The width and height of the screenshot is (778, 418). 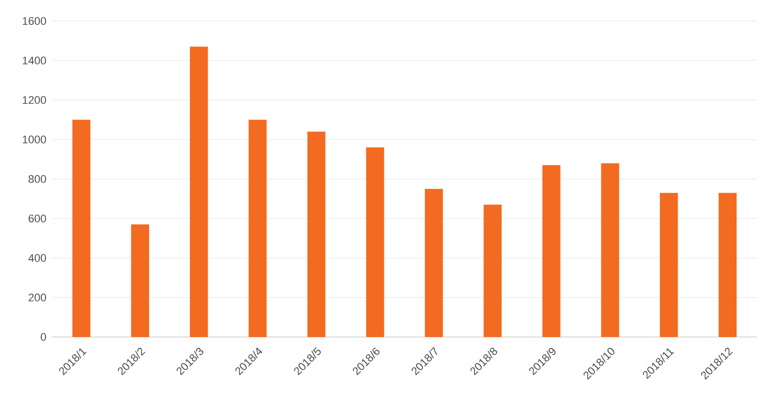 What do you see at coordinates (37, 179) in the screenshot?
I see `y-tick-label: 800` at bounding box center [37, 179].